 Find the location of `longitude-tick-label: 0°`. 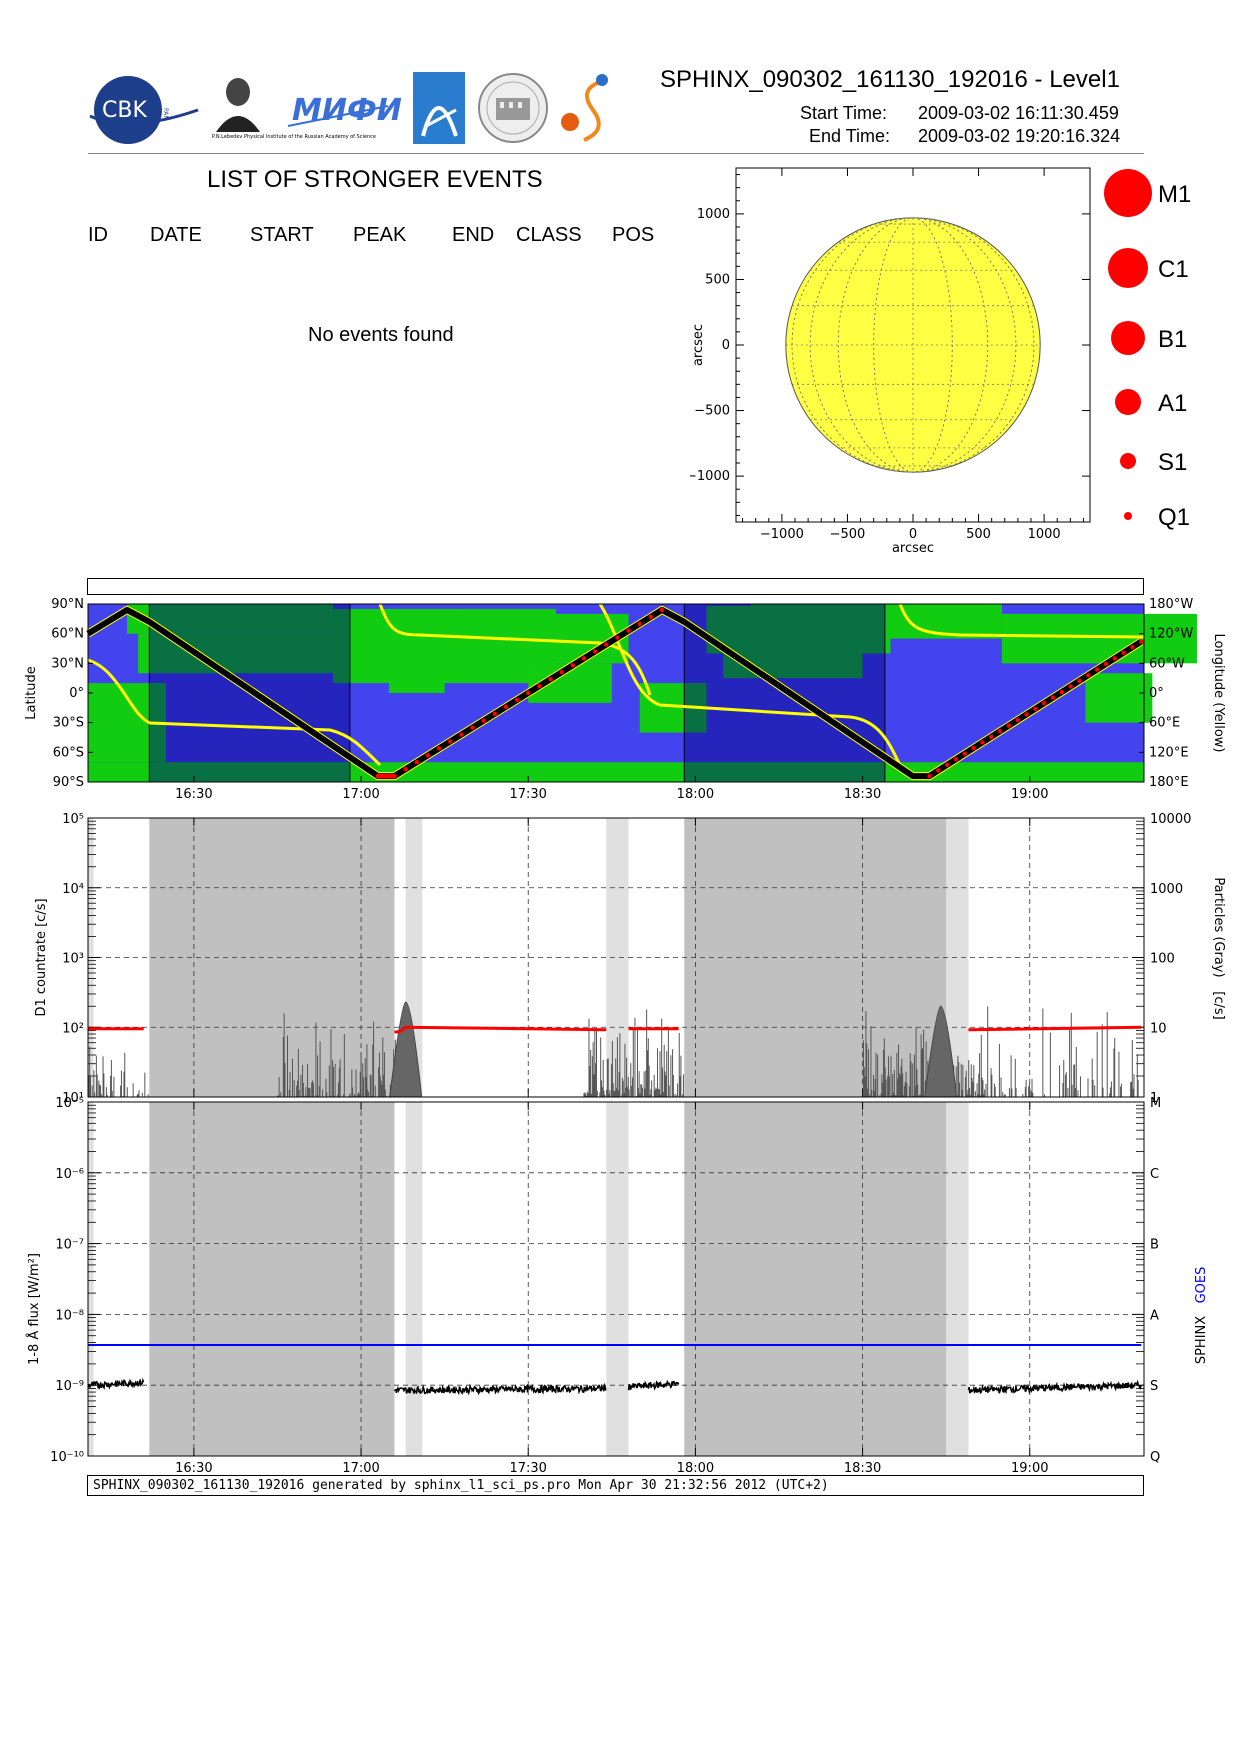

longitude-tick-label: 0° is located at coordinates (1156, 693).